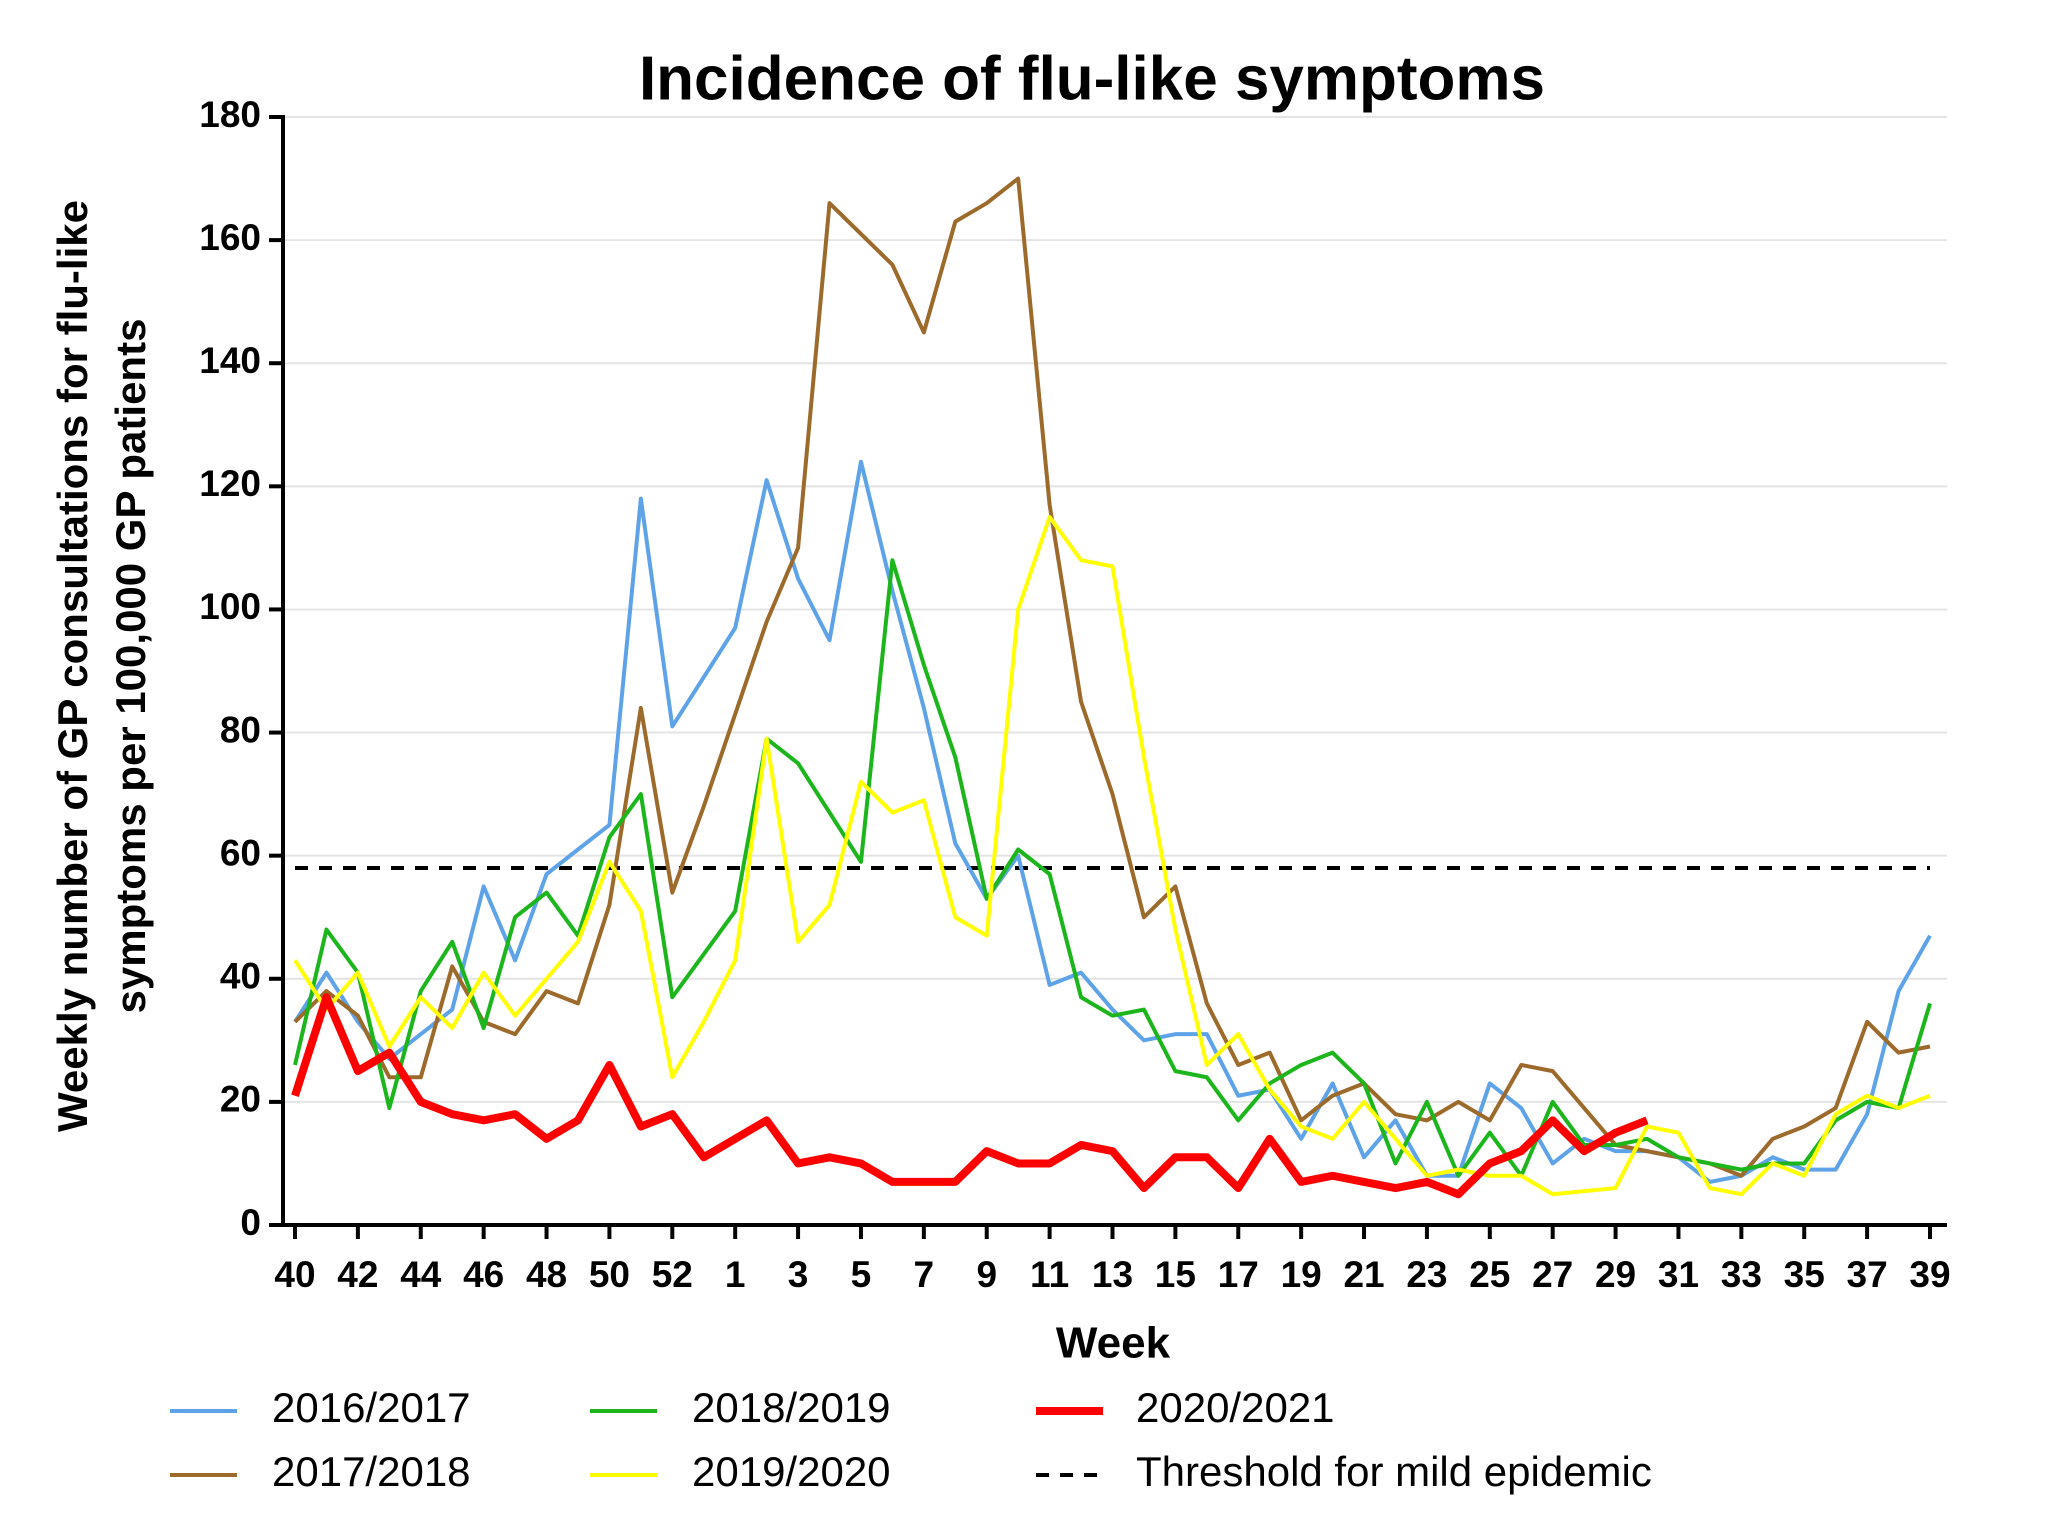  I want to click on x-tick-label: 29, so click(1615, 1274).